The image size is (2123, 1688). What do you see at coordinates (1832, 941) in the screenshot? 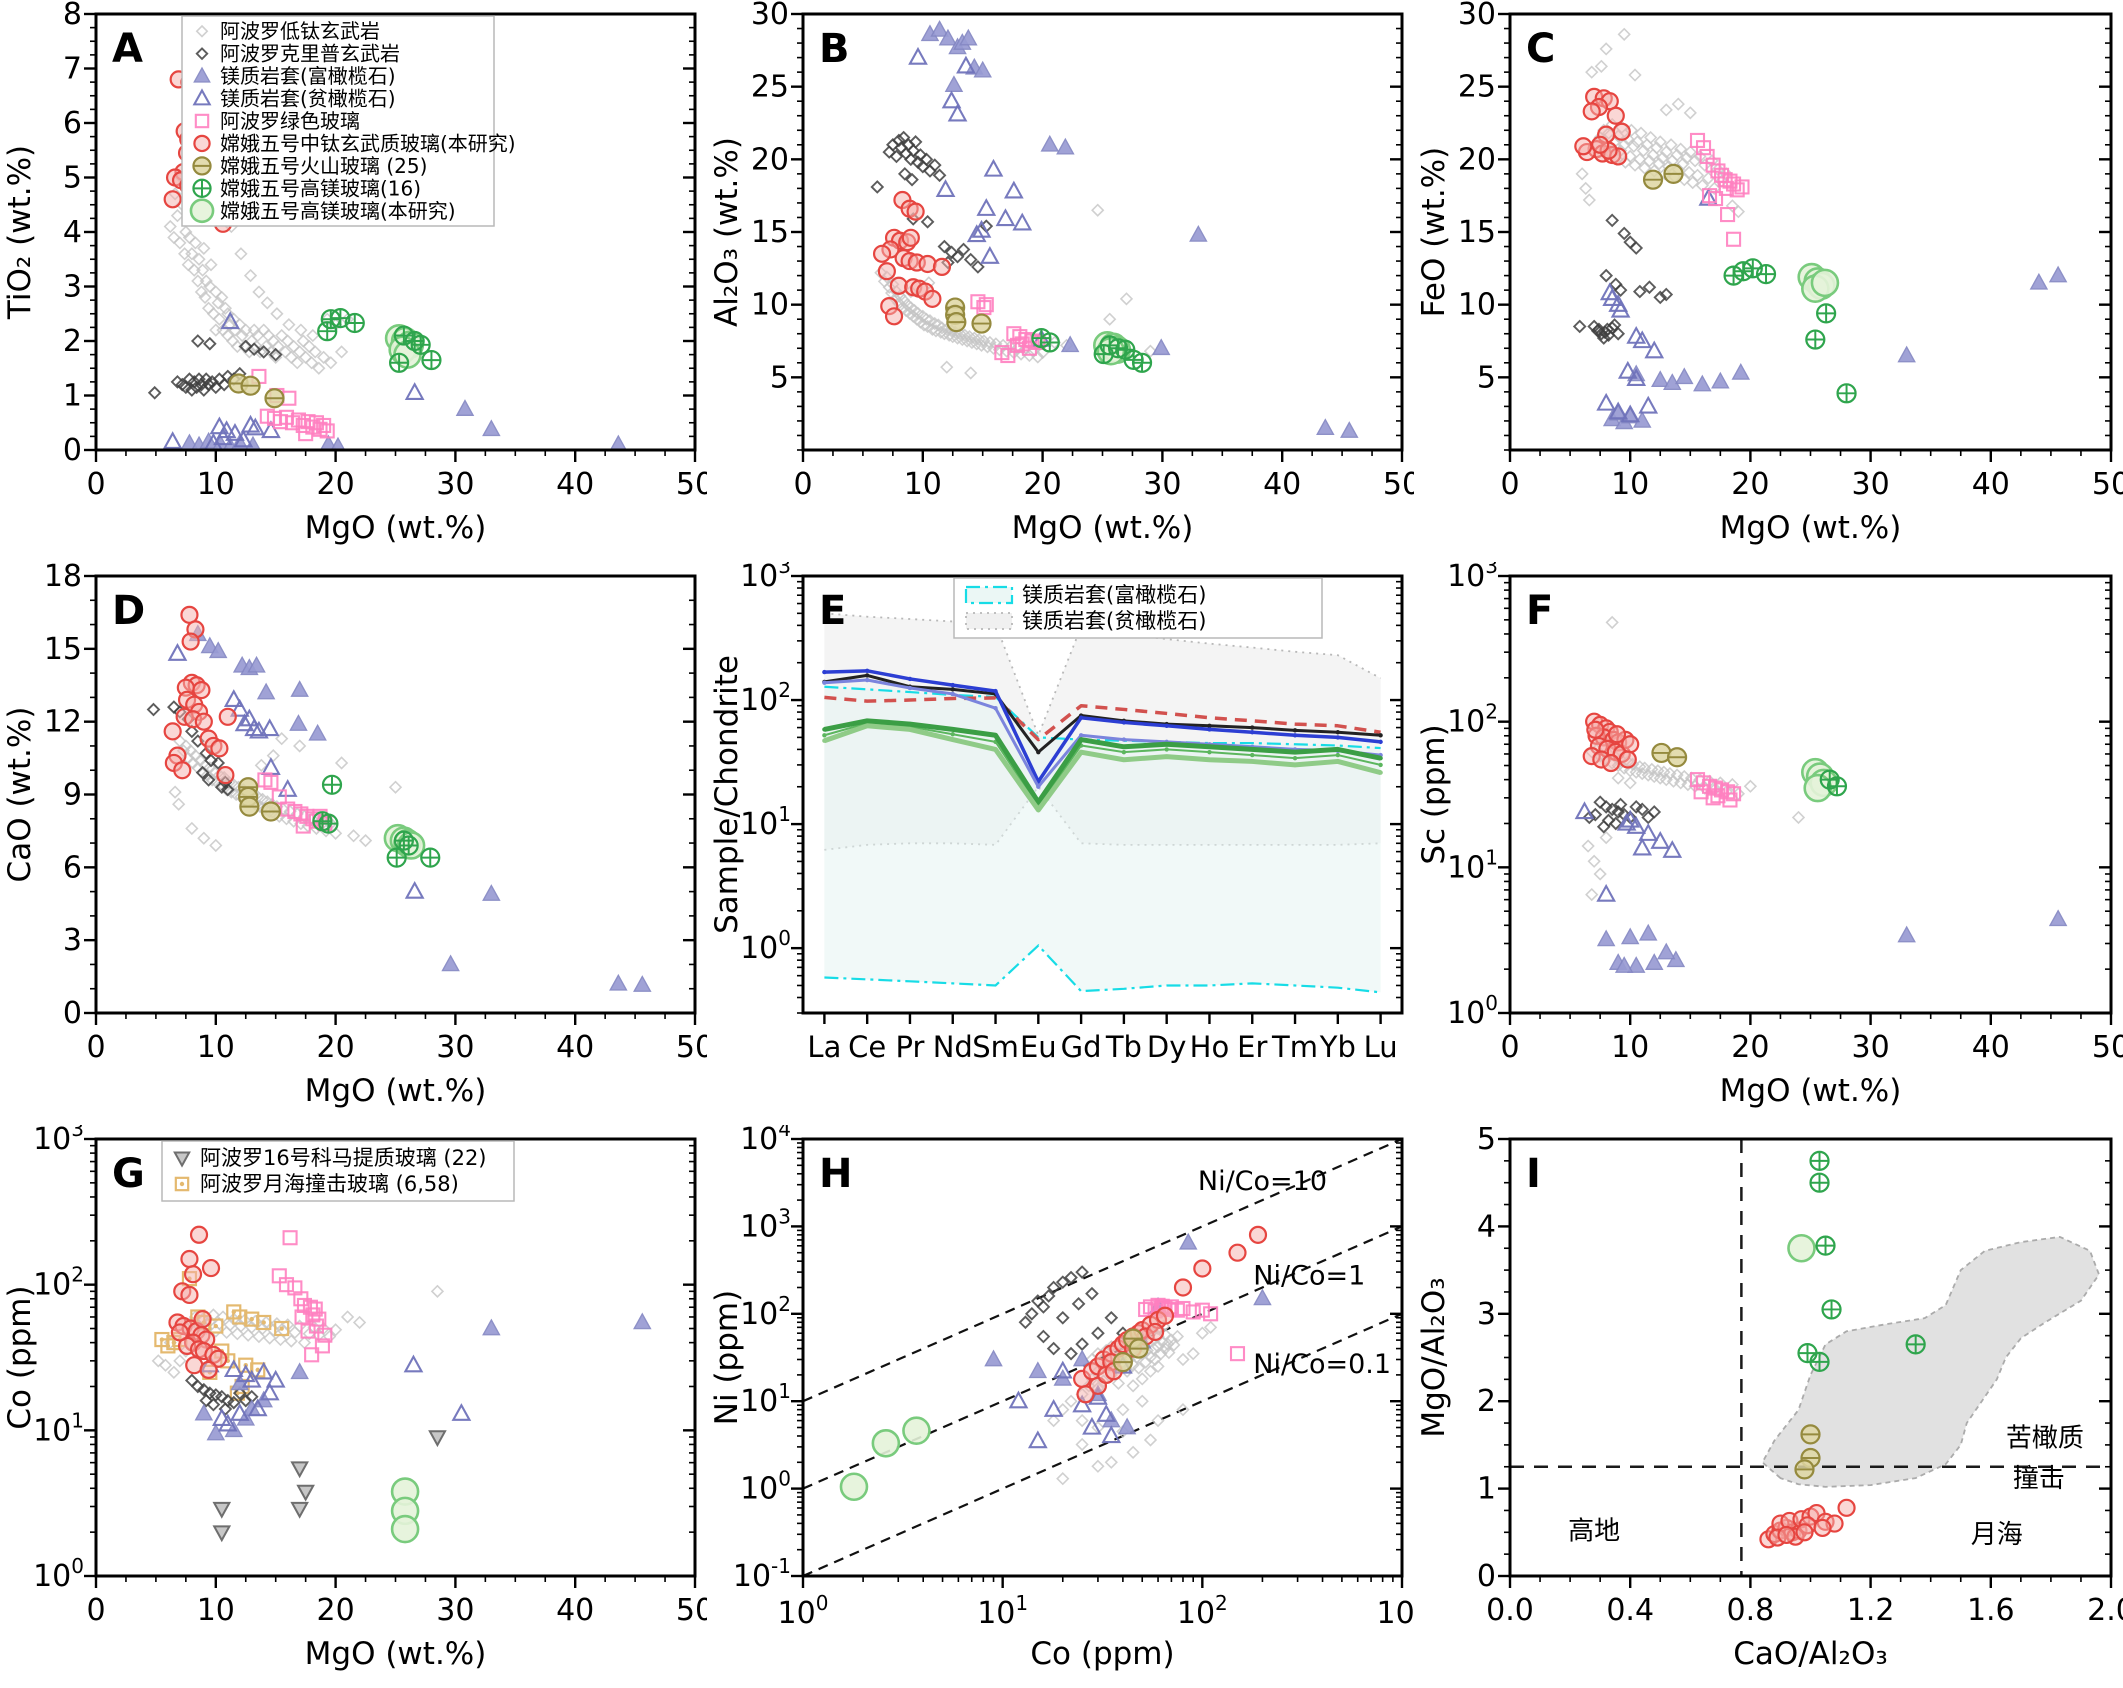
I see `series-mg_suite_rich` at bounding box center [1832, 941].